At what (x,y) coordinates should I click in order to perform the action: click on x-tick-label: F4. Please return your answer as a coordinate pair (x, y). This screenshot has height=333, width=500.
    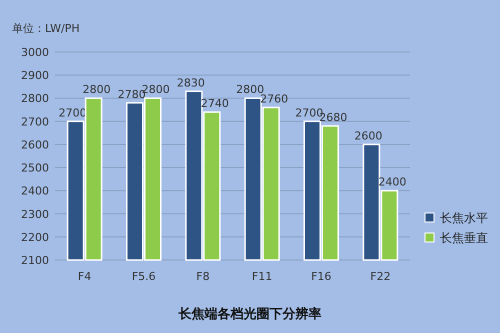
    Looking at the image, I should click on (85, 276).